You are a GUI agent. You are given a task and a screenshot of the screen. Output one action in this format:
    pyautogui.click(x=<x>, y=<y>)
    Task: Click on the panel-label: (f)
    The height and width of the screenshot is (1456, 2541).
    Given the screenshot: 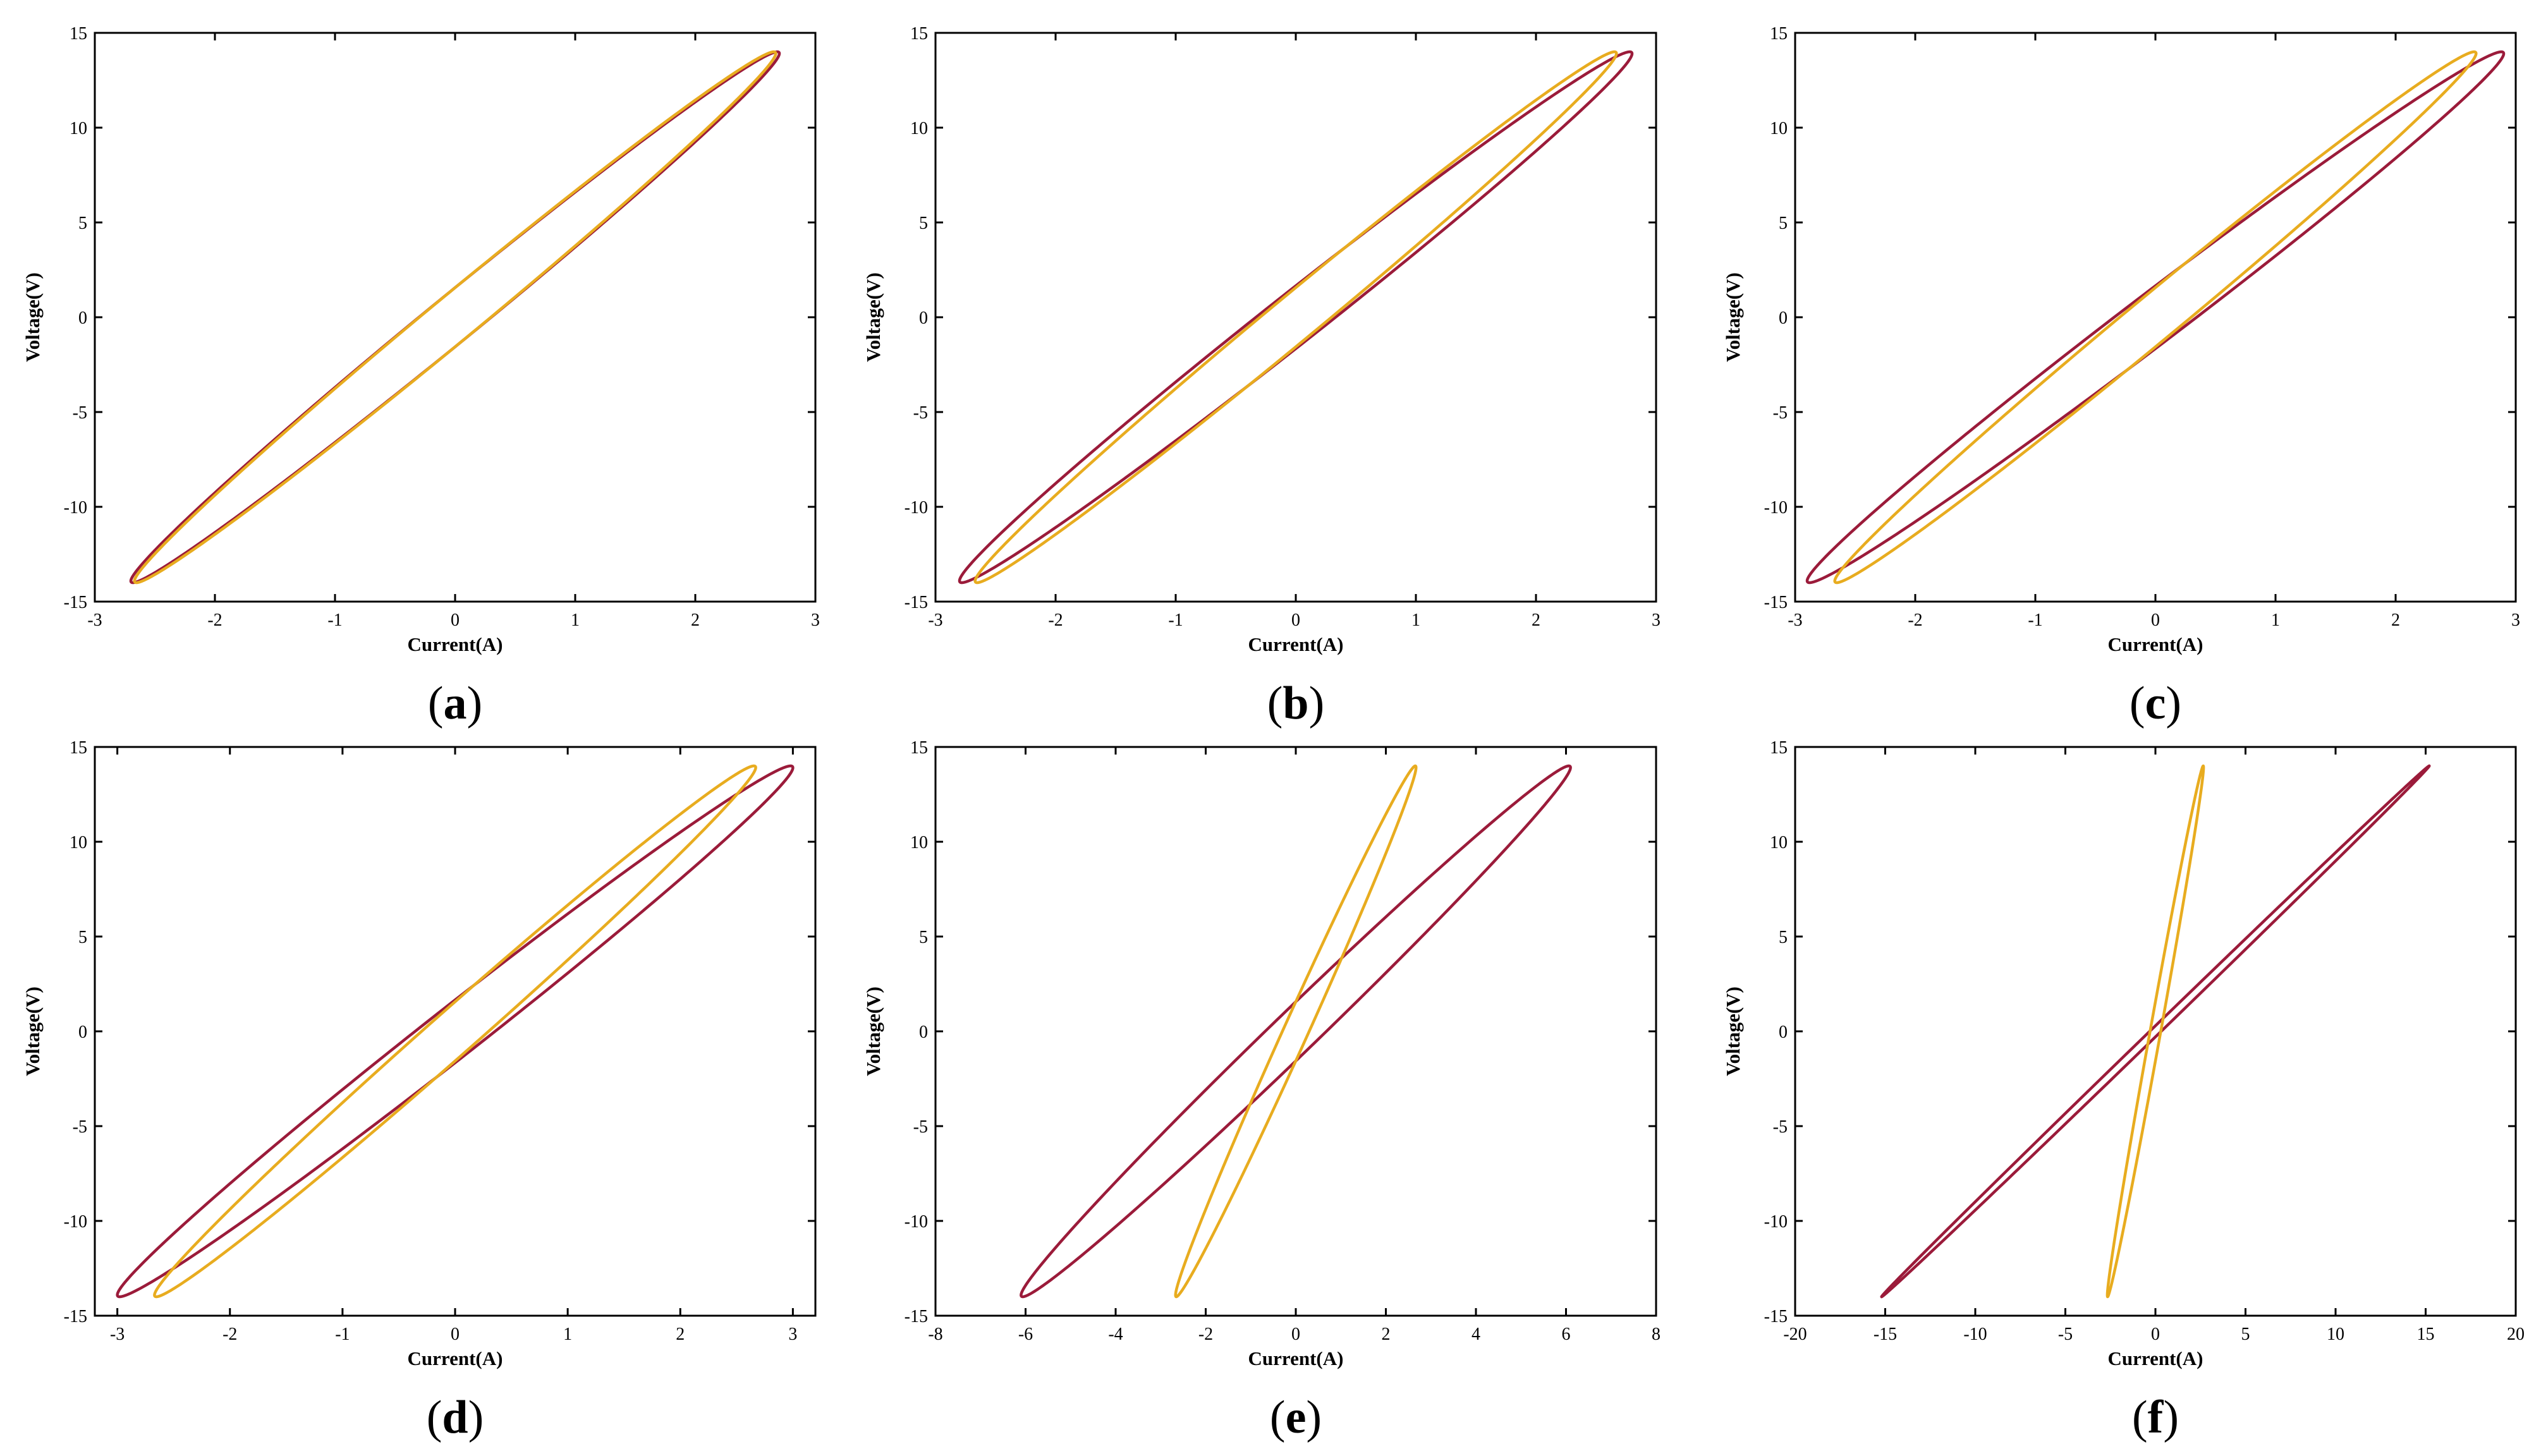 What is the action you would take?
    pyautogui.click(x=2155, y=1417)
    